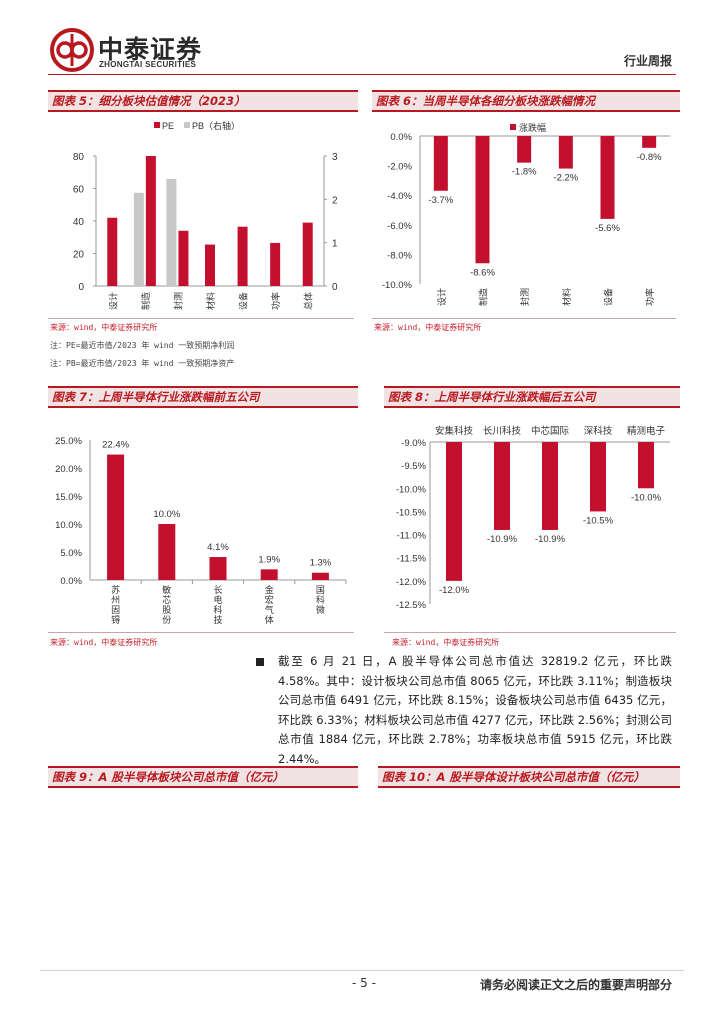  I want to click on fig10-title: 图表 10：A 股半导体设计板块公司总市值（亿元）, so click(529, 777).